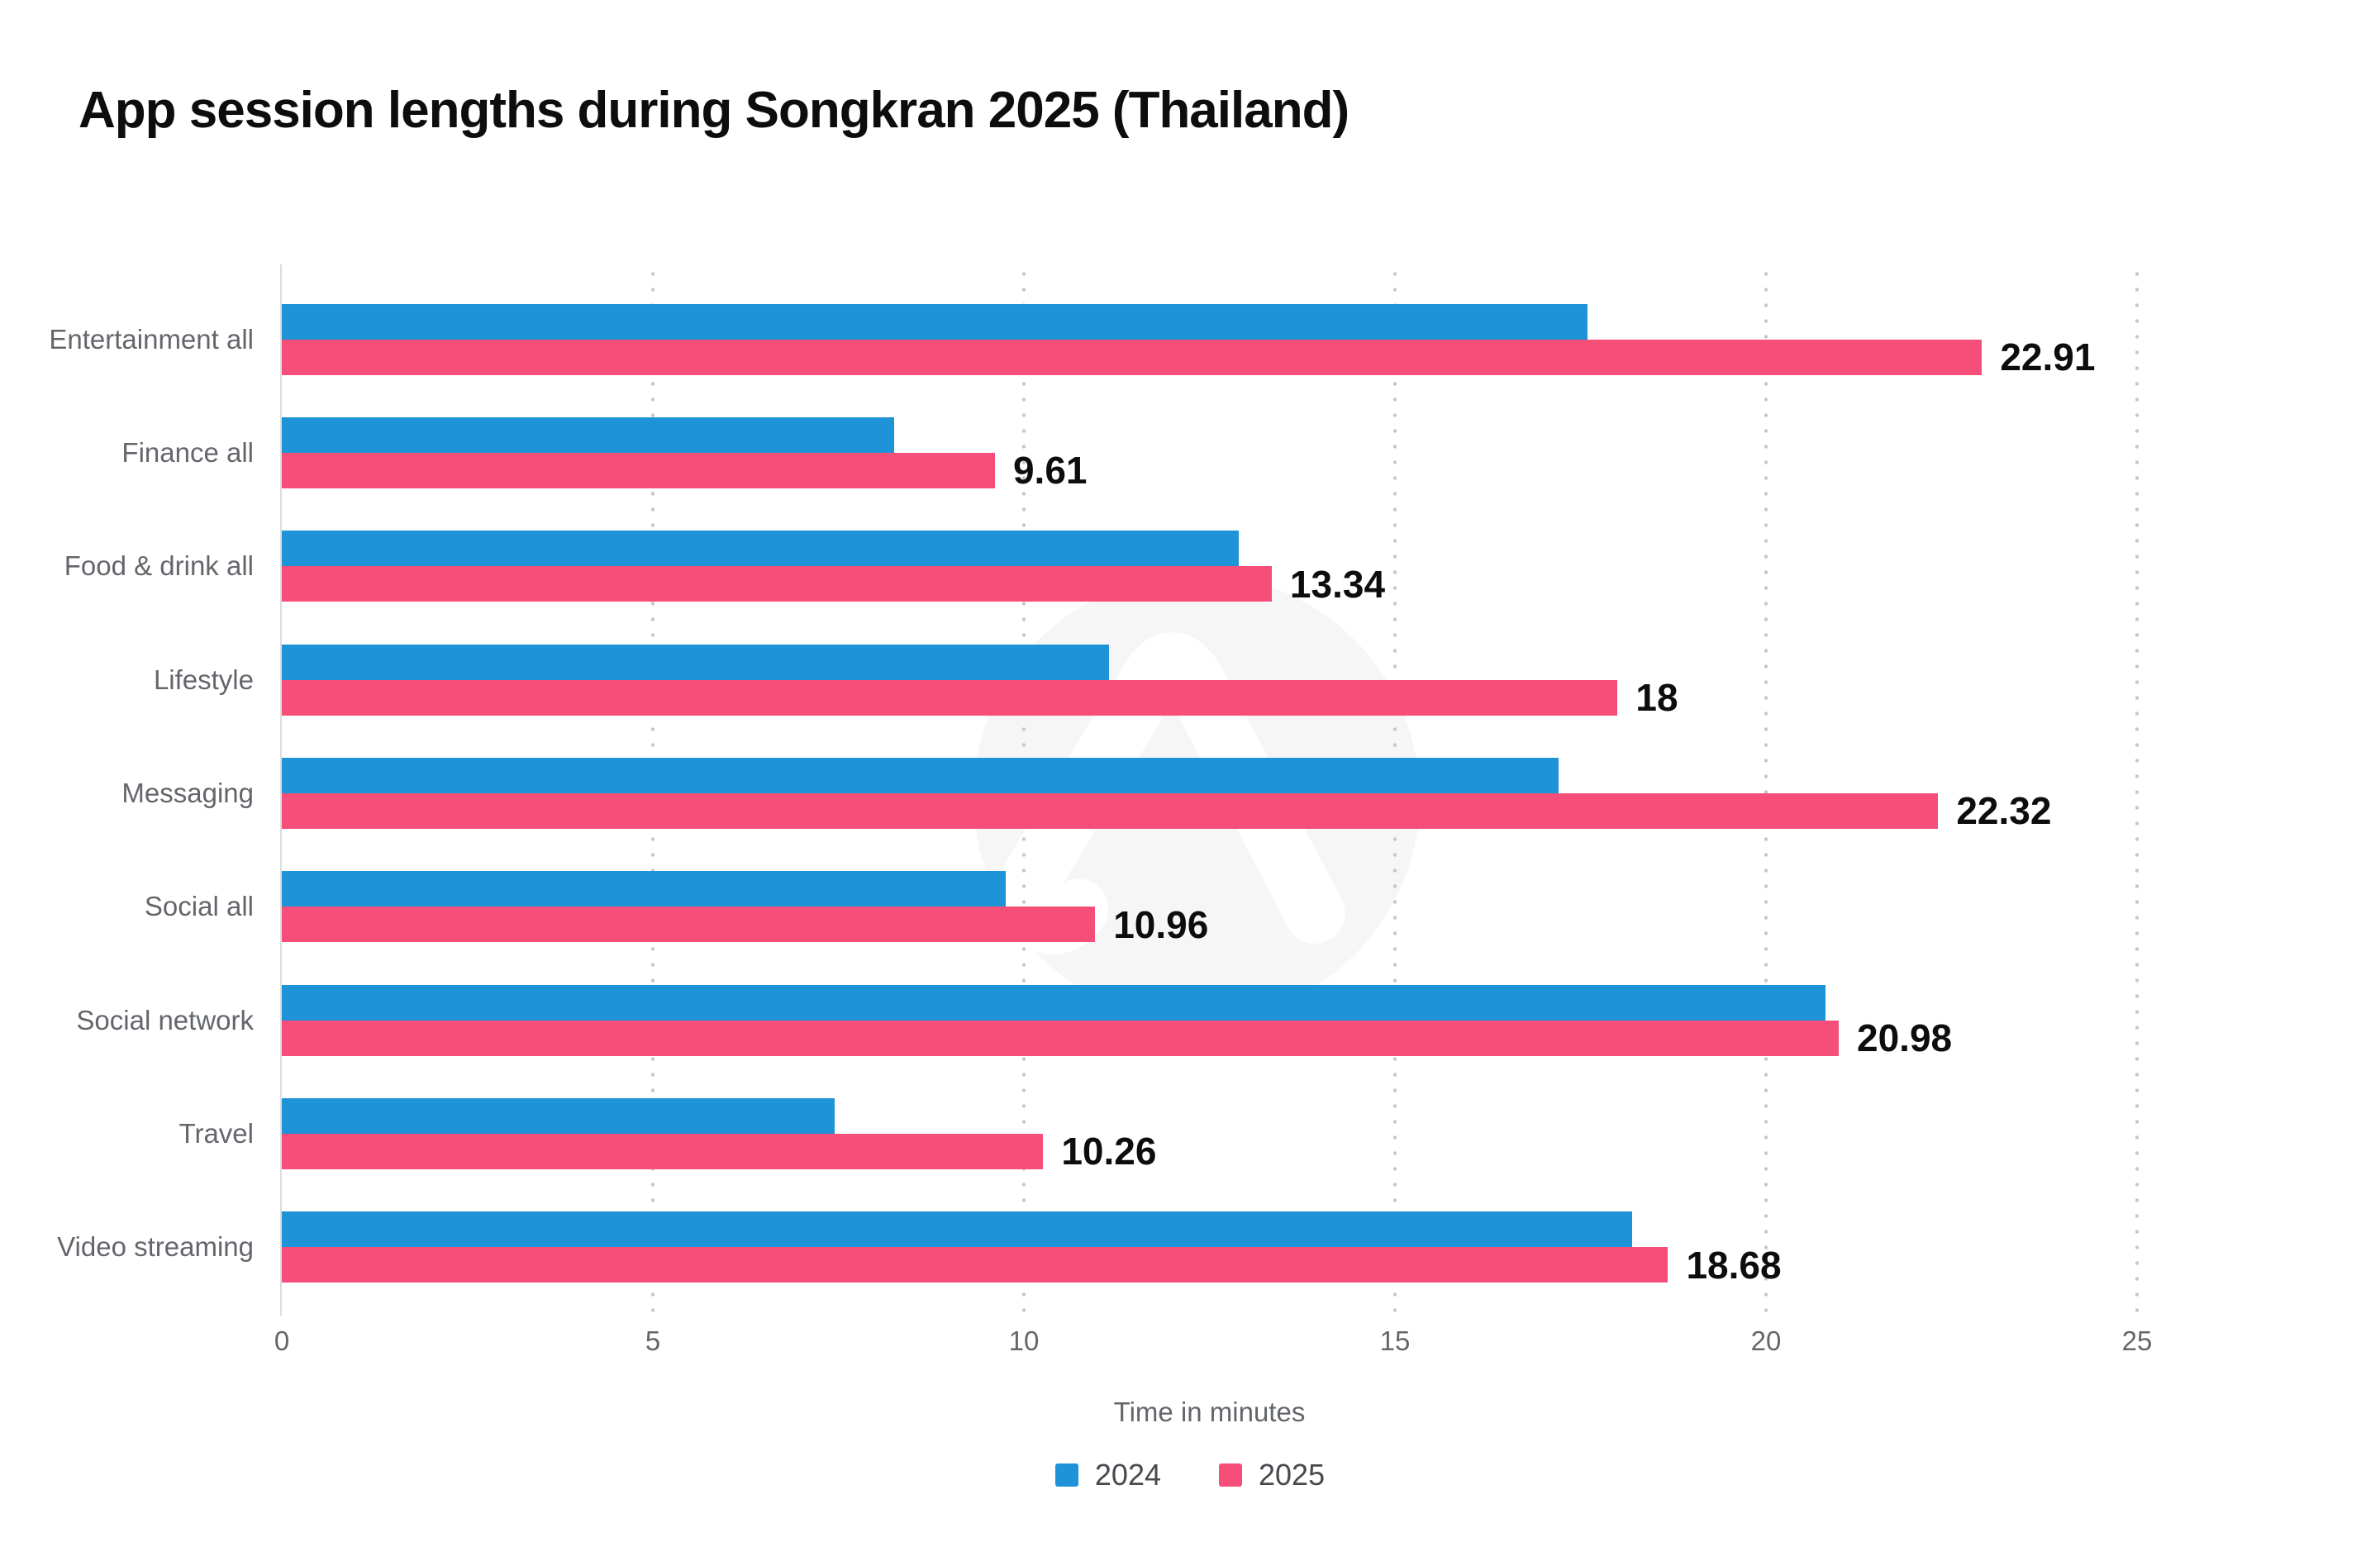  I want to click on category-row: Video streaming 18.68, so click(1097, 1247).